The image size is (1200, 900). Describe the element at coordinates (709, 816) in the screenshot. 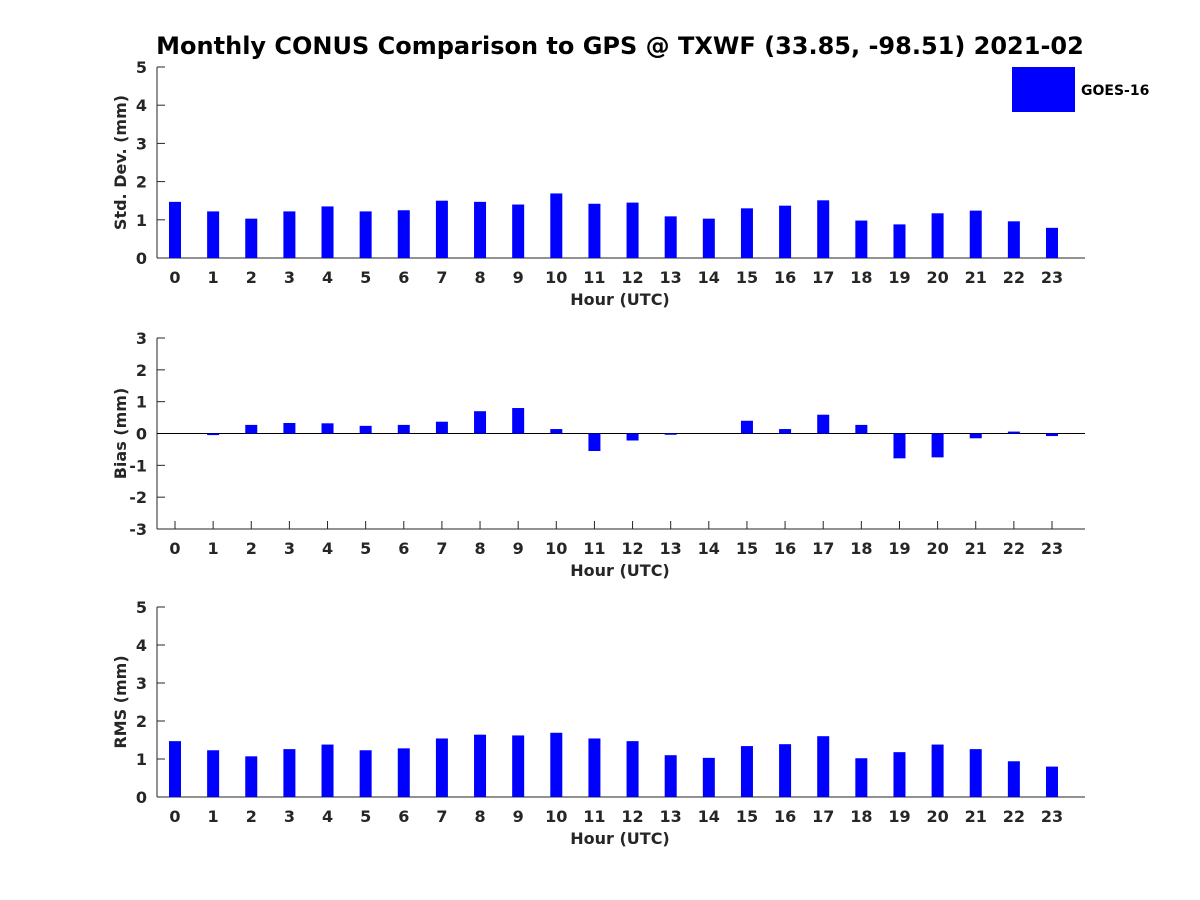

I see `rms-mm-x-tick-label: 14` at that location.